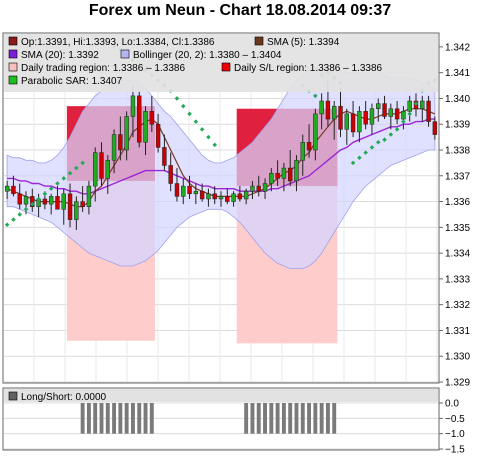 Image resolution: width=480 pixels, height=457 pixels. Describe the element at coordinates (452, 404) in the screenshot. I see `sub-tick-label: 0.0` at that location.